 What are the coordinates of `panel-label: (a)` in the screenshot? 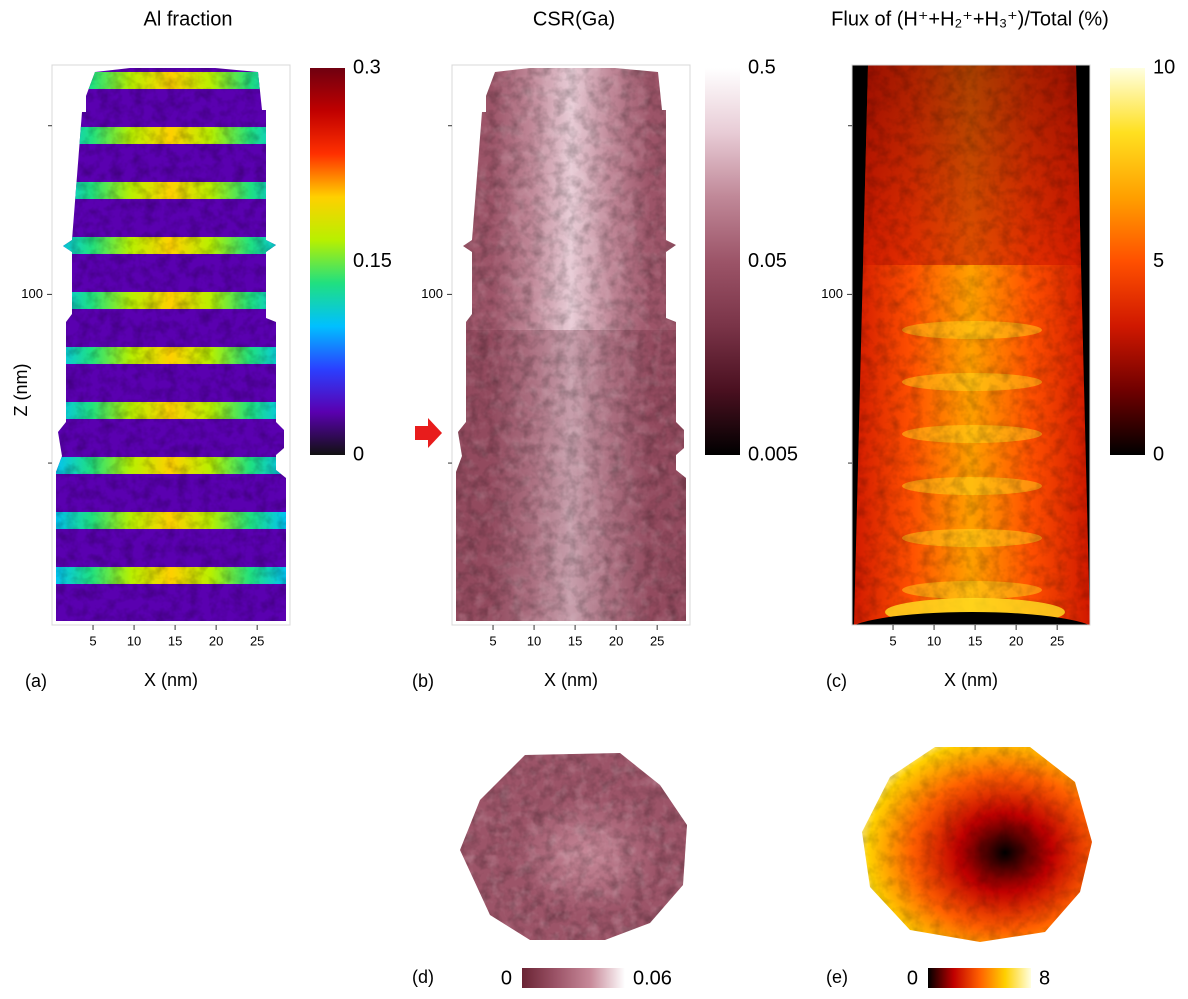 It's located at (36, 681).